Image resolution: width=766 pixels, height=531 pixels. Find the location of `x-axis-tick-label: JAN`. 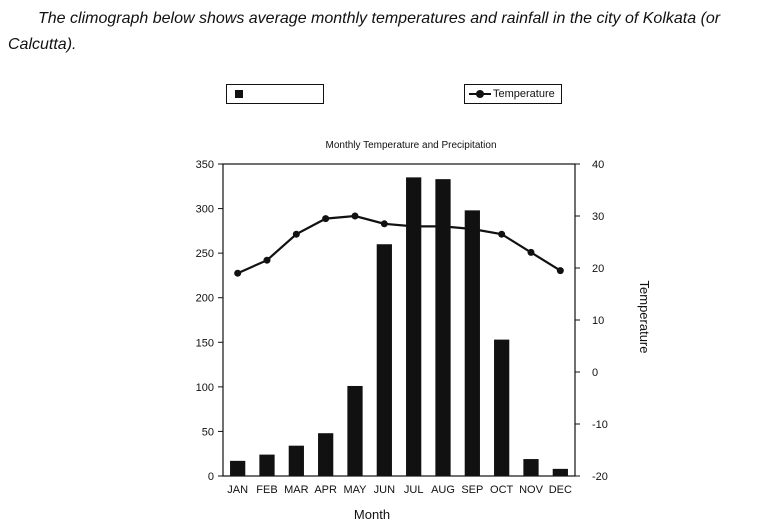

x-axis-tick-label: JAN is located at coordinates (237, 490).